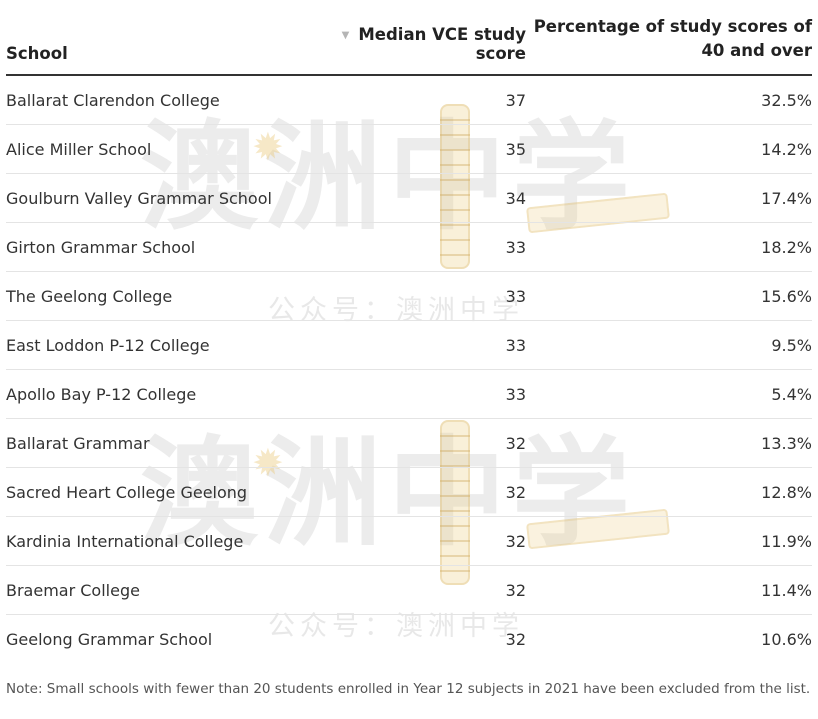  I want to click on table-row: Ballarat Clarendon College 37 32.5%, so click(409, 100).